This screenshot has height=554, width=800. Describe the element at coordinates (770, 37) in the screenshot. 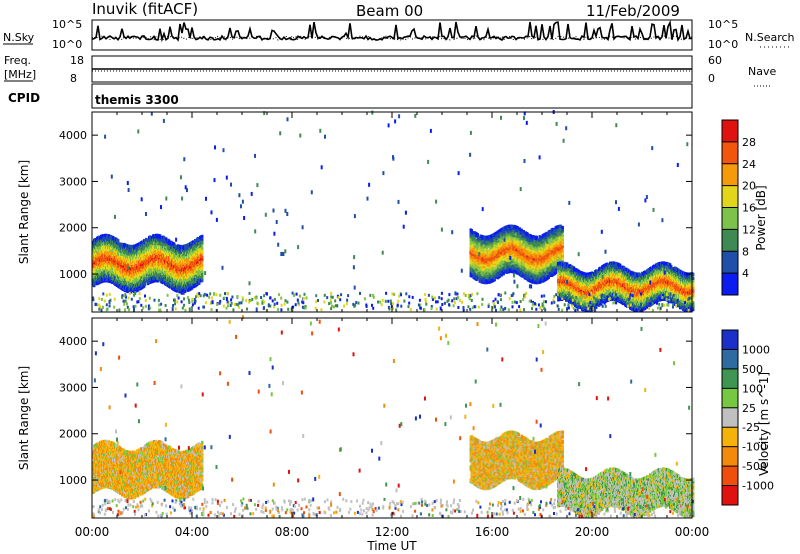

I see `nsearch-label: N.Search` at that location.